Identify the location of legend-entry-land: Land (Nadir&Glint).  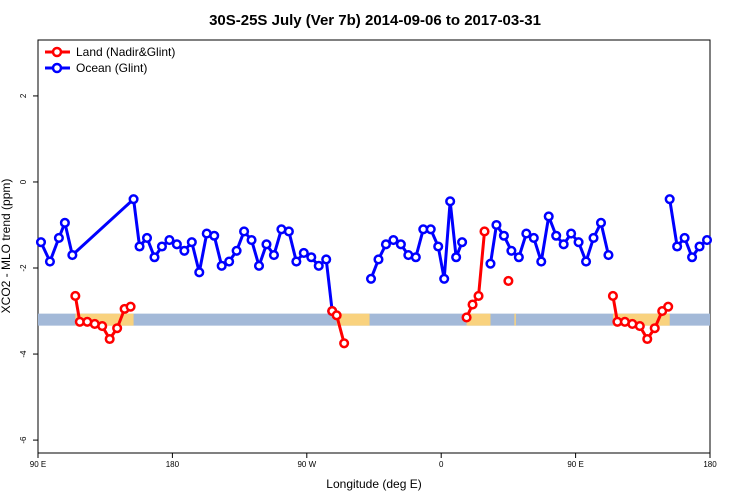
(110, 52).